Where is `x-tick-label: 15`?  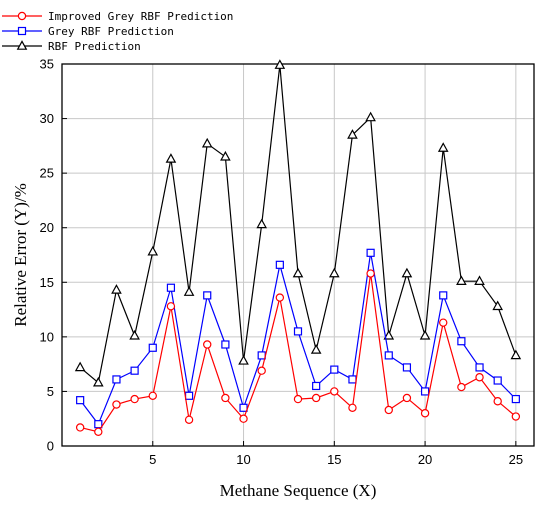
x-tick-label: 15 is located at coordinates (334, 459).